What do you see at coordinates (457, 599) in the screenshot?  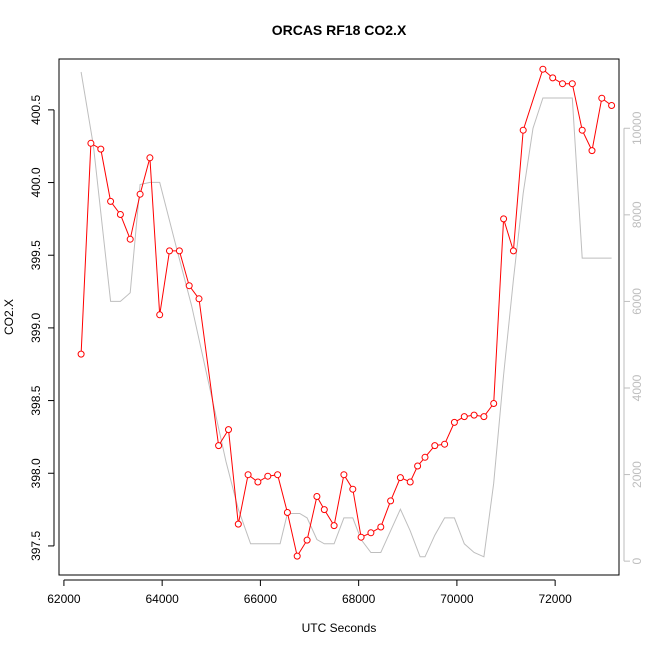 I see `x-tick-label: 70000` at bounding box center [457, 599].